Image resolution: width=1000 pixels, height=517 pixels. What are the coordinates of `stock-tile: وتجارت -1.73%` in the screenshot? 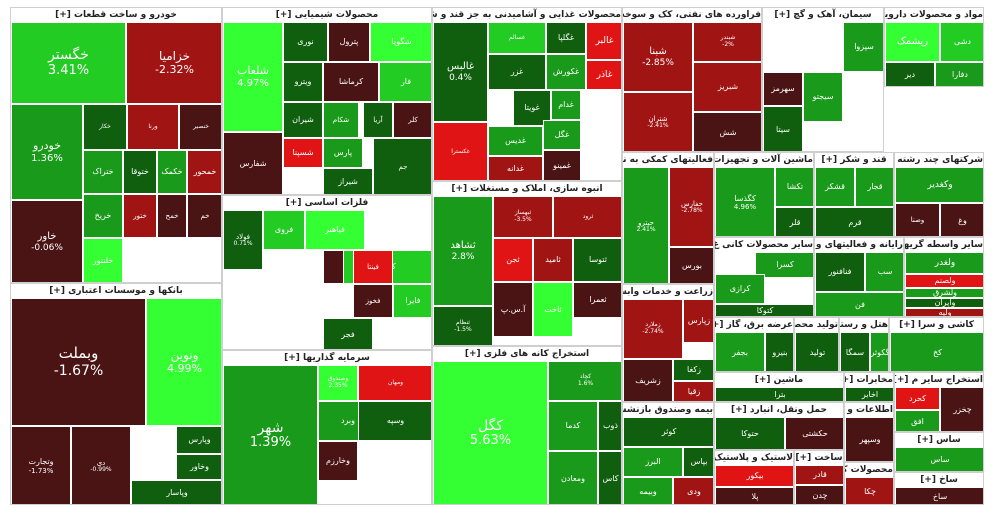 It's located at (41, 465).